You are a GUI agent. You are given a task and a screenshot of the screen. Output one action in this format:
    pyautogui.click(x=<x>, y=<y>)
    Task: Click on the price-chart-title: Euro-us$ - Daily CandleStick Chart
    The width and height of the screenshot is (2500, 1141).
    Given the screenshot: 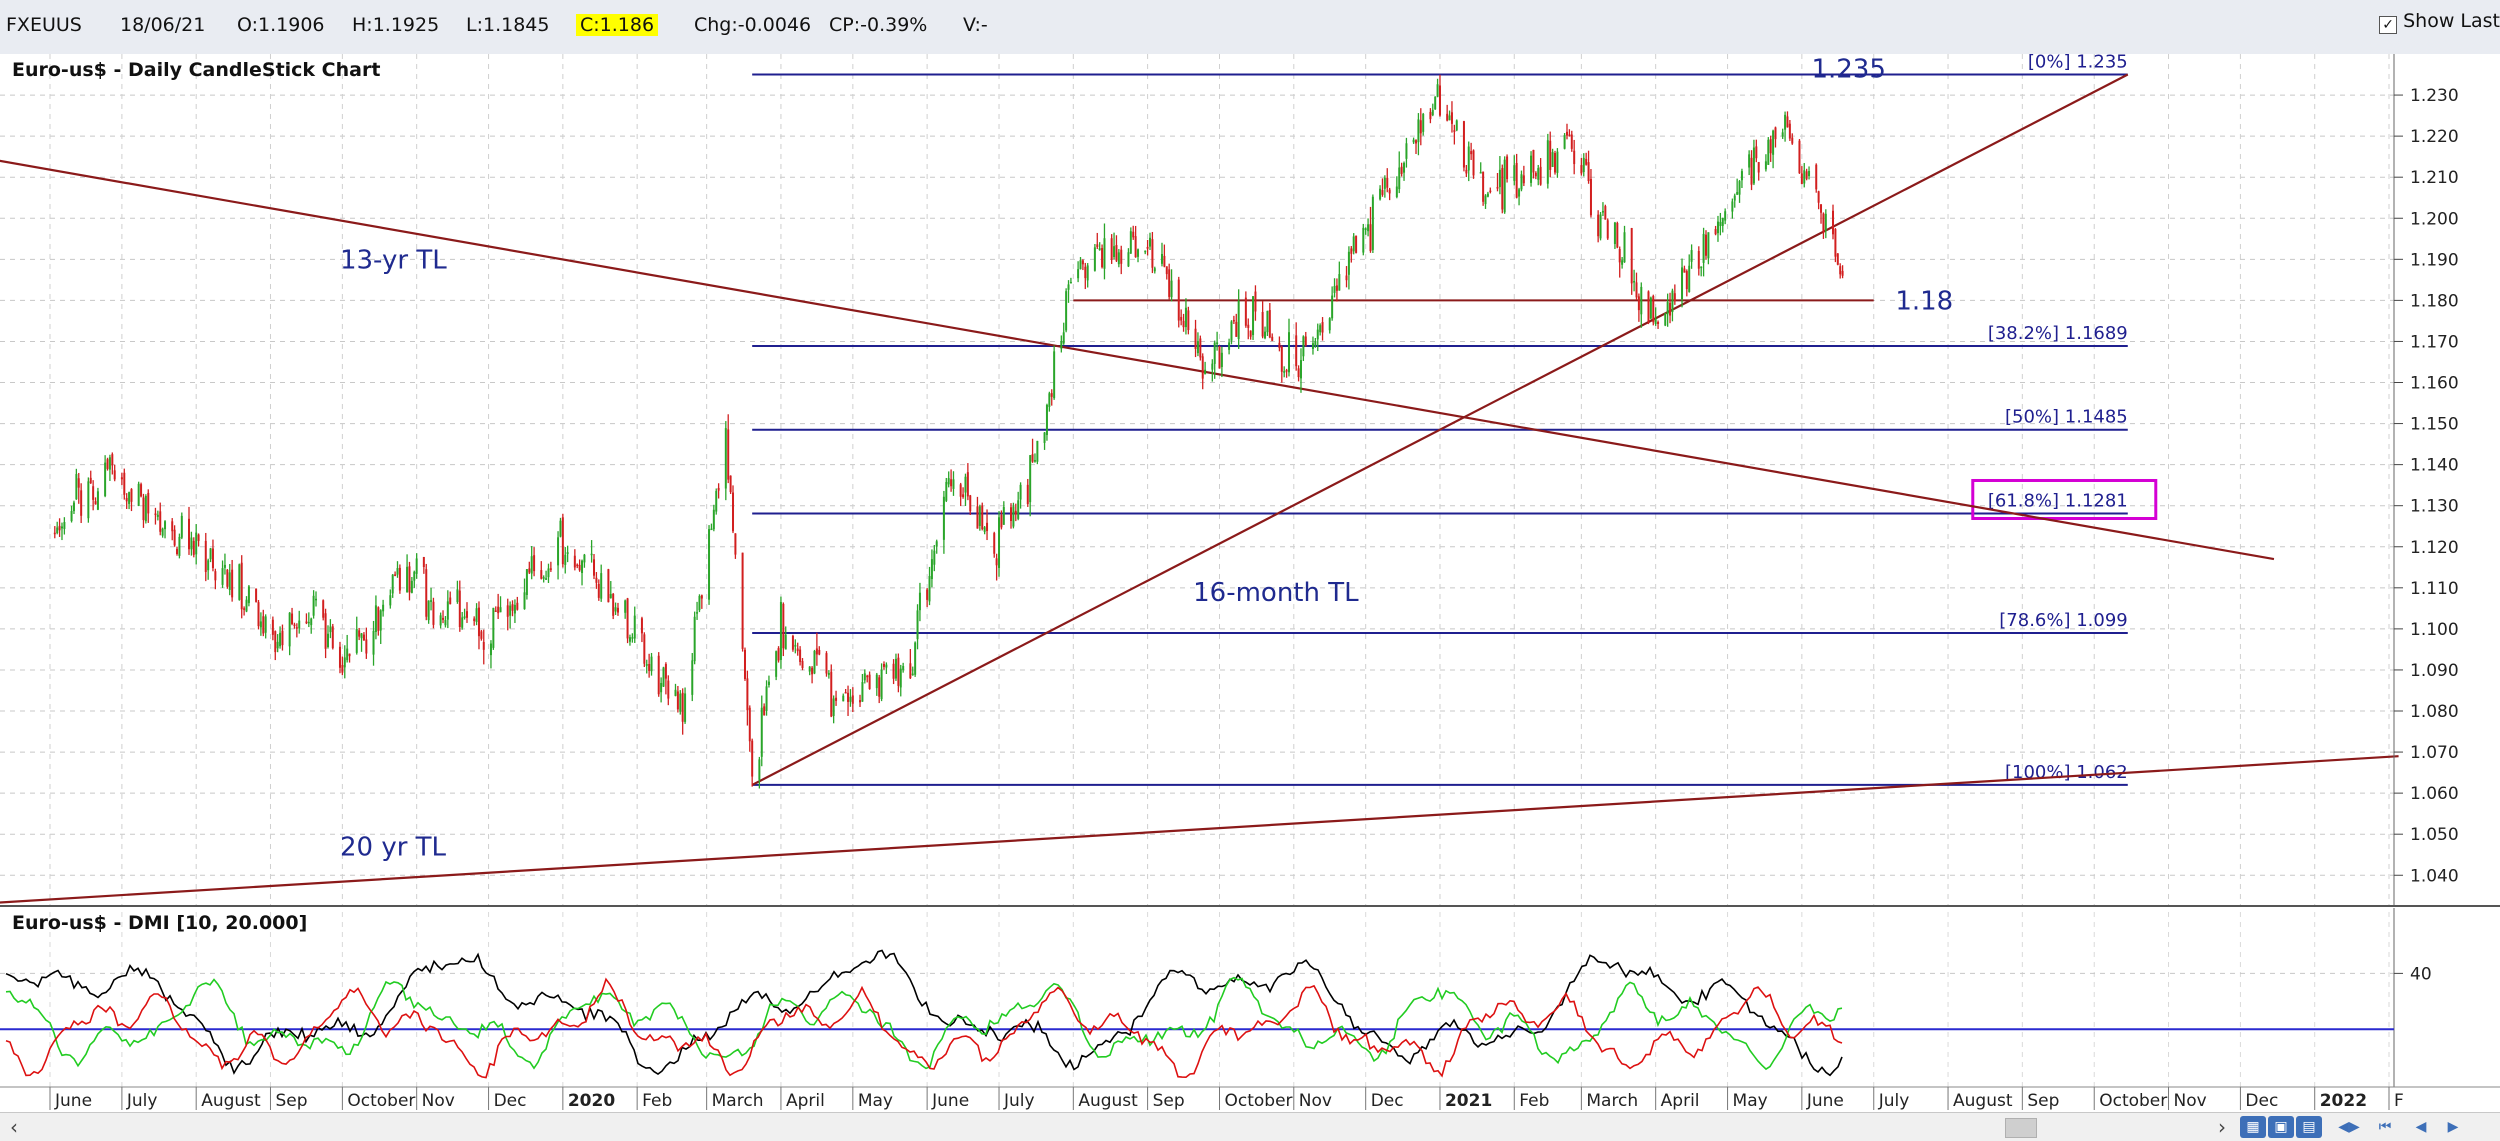 What is the action you would take?
    pyautogui.click(x=196, y=70)
    